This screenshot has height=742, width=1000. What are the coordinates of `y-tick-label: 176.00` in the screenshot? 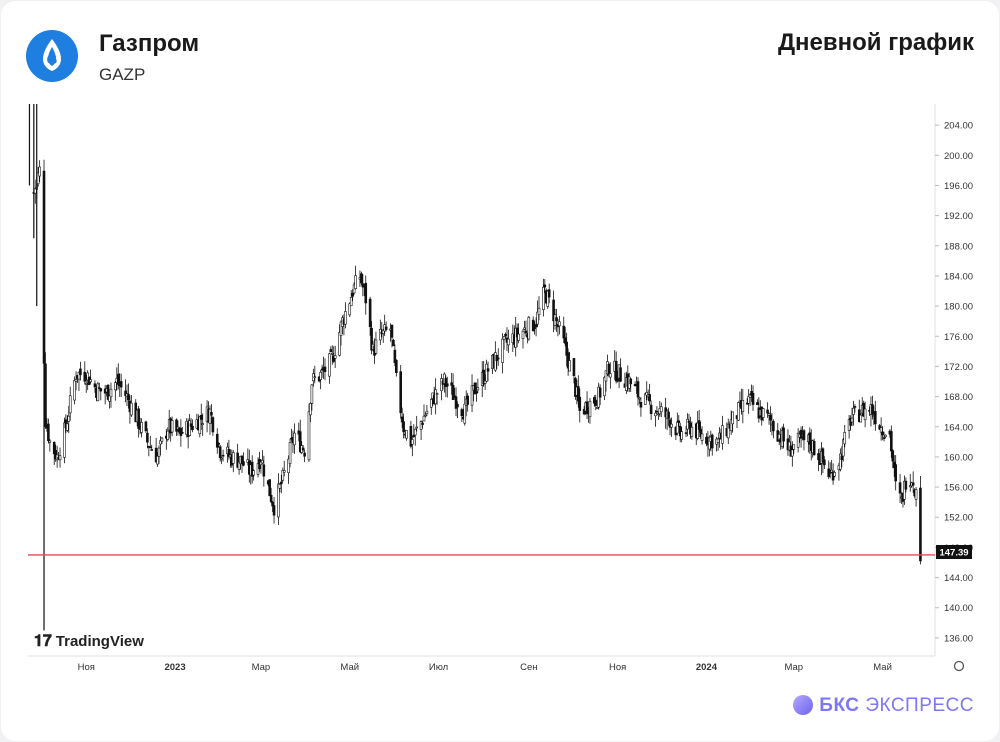 It's located at (958, 337).